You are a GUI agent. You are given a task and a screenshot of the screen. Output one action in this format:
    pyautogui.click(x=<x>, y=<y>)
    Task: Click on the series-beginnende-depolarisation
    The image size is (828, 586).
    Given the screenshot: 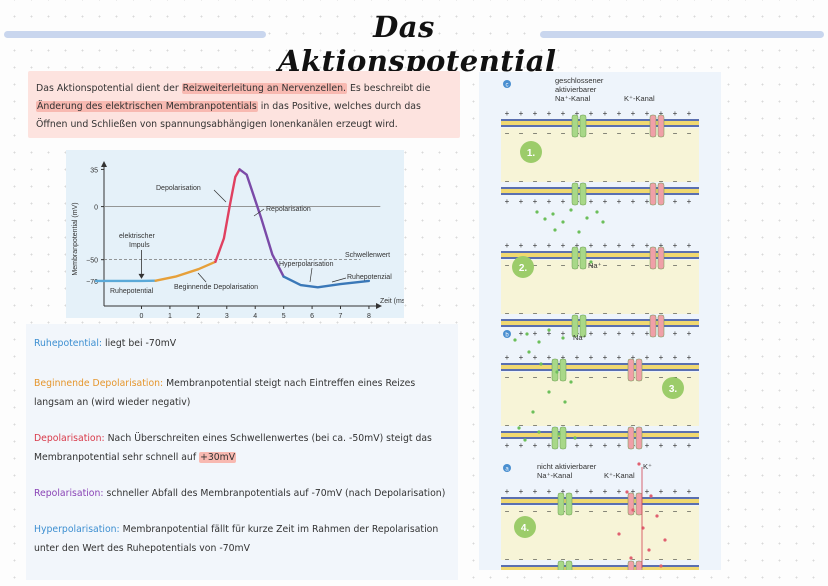 What is the action you would take?
    pyautogui.click(x=185, y=271)
    